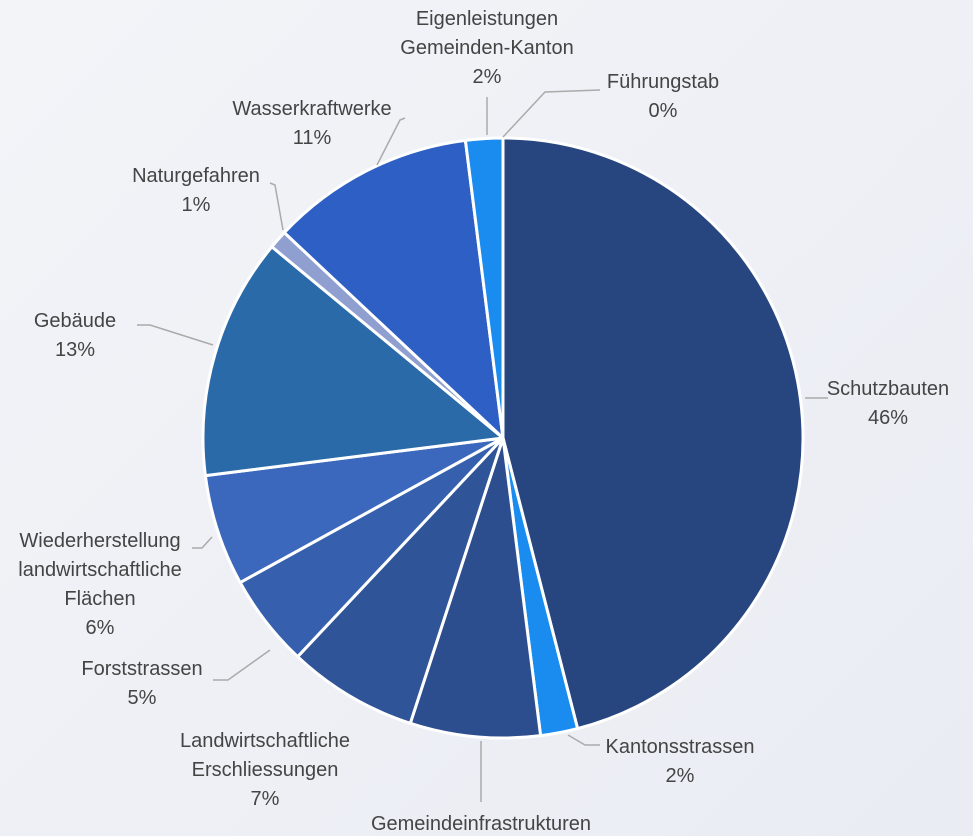  What do you see at coordinates (888, 418) in the screenshot?
I see `value-label: 46%` at bounding box center [888, 418].